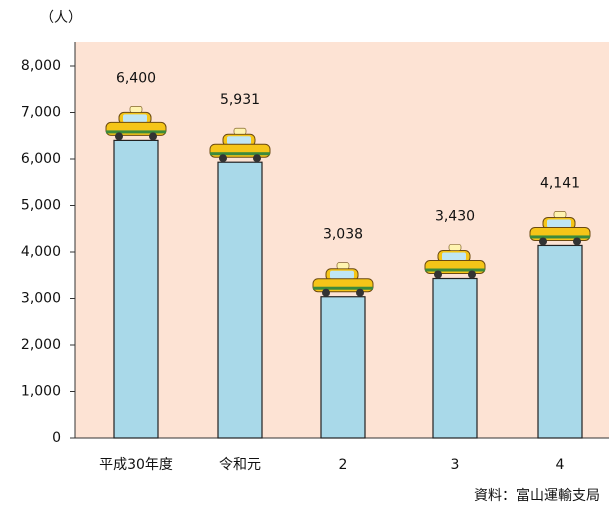  Describe the element at coordinates (343, 465) in the screenshot. I see `x-tick-label: 2` at that location.